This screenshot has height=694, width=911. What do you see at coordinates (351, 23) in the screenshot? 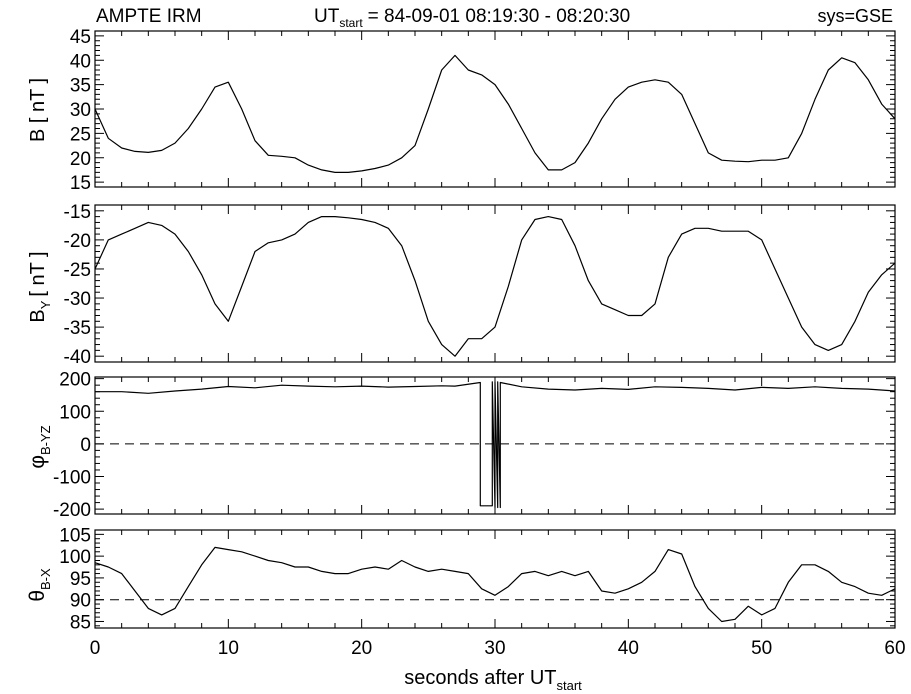
I see `ut-subscript: start` at bounding box center [351, 23].